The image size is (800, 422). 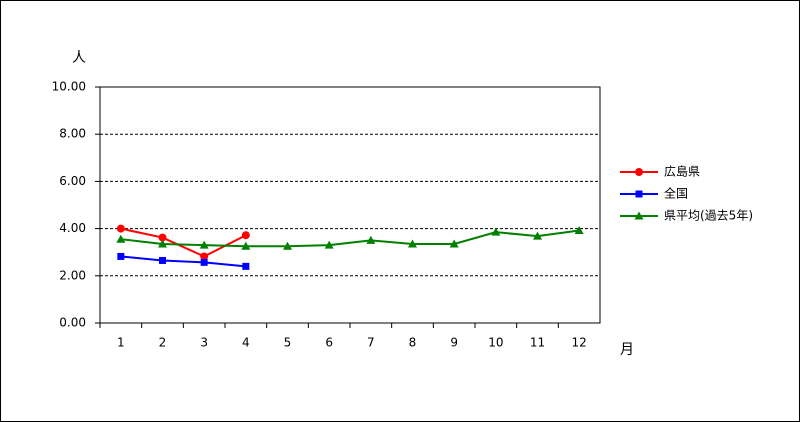 I want to click on x-tick-label: 8, so click(x=413, y=343).